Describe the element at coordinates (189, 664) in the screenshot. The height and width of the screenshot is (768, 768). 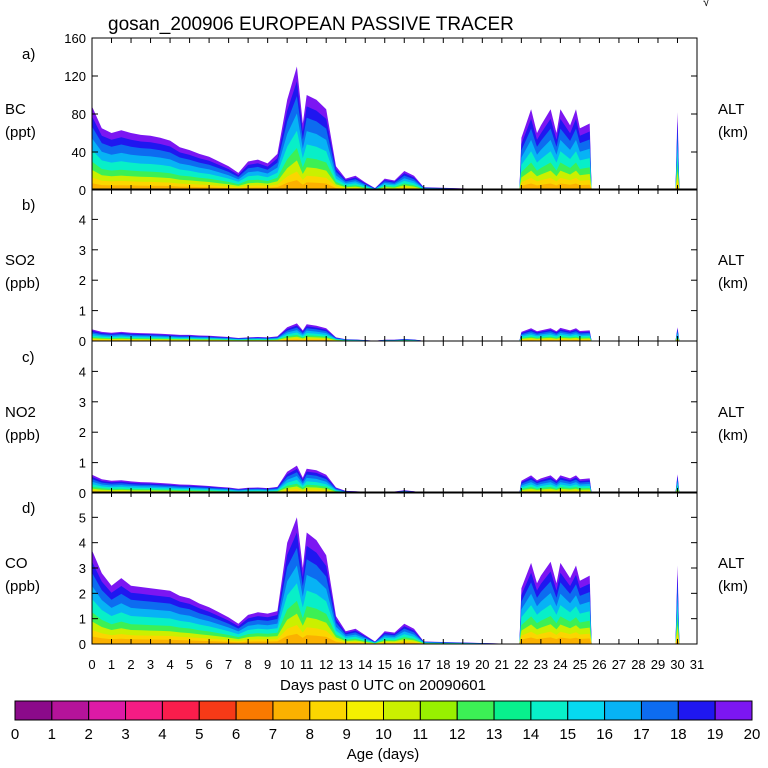
I see `x-tick-label: 5` at that location.